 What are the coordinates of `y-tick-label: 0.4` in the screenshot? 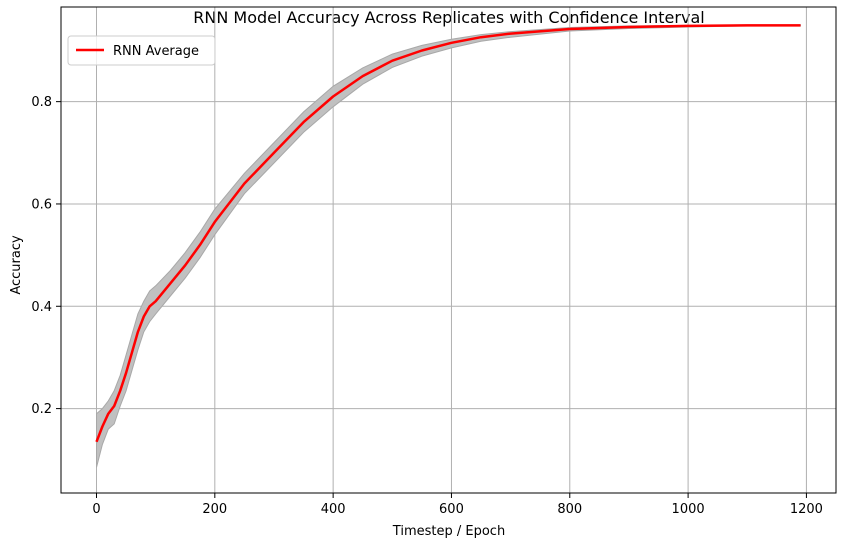 It's located at (41, 307).